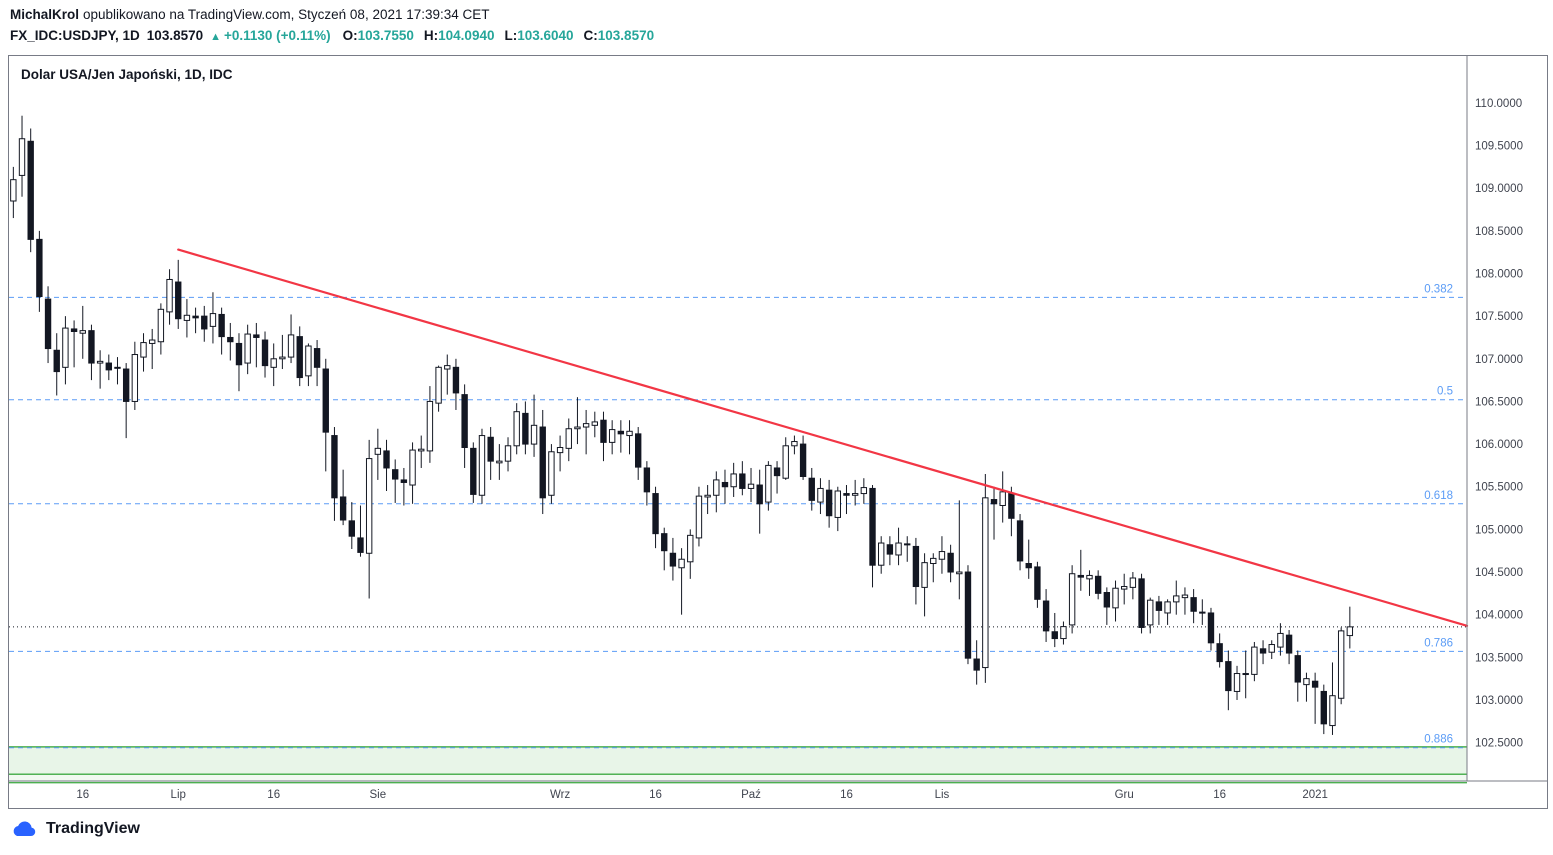 The height and width of the screenshot is (855, 1553). What do you see at coordinates (1315, 795) in the screenshot?
I see `time-tick-label: 2021` at bounding box center [1315, 795].